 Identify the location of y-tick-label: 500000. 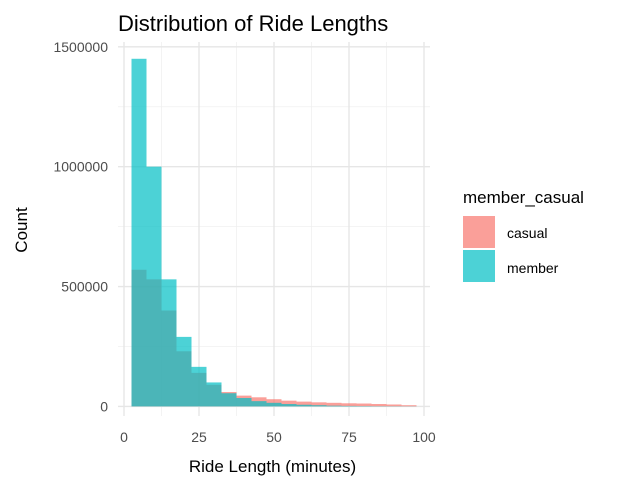
(84, 287).